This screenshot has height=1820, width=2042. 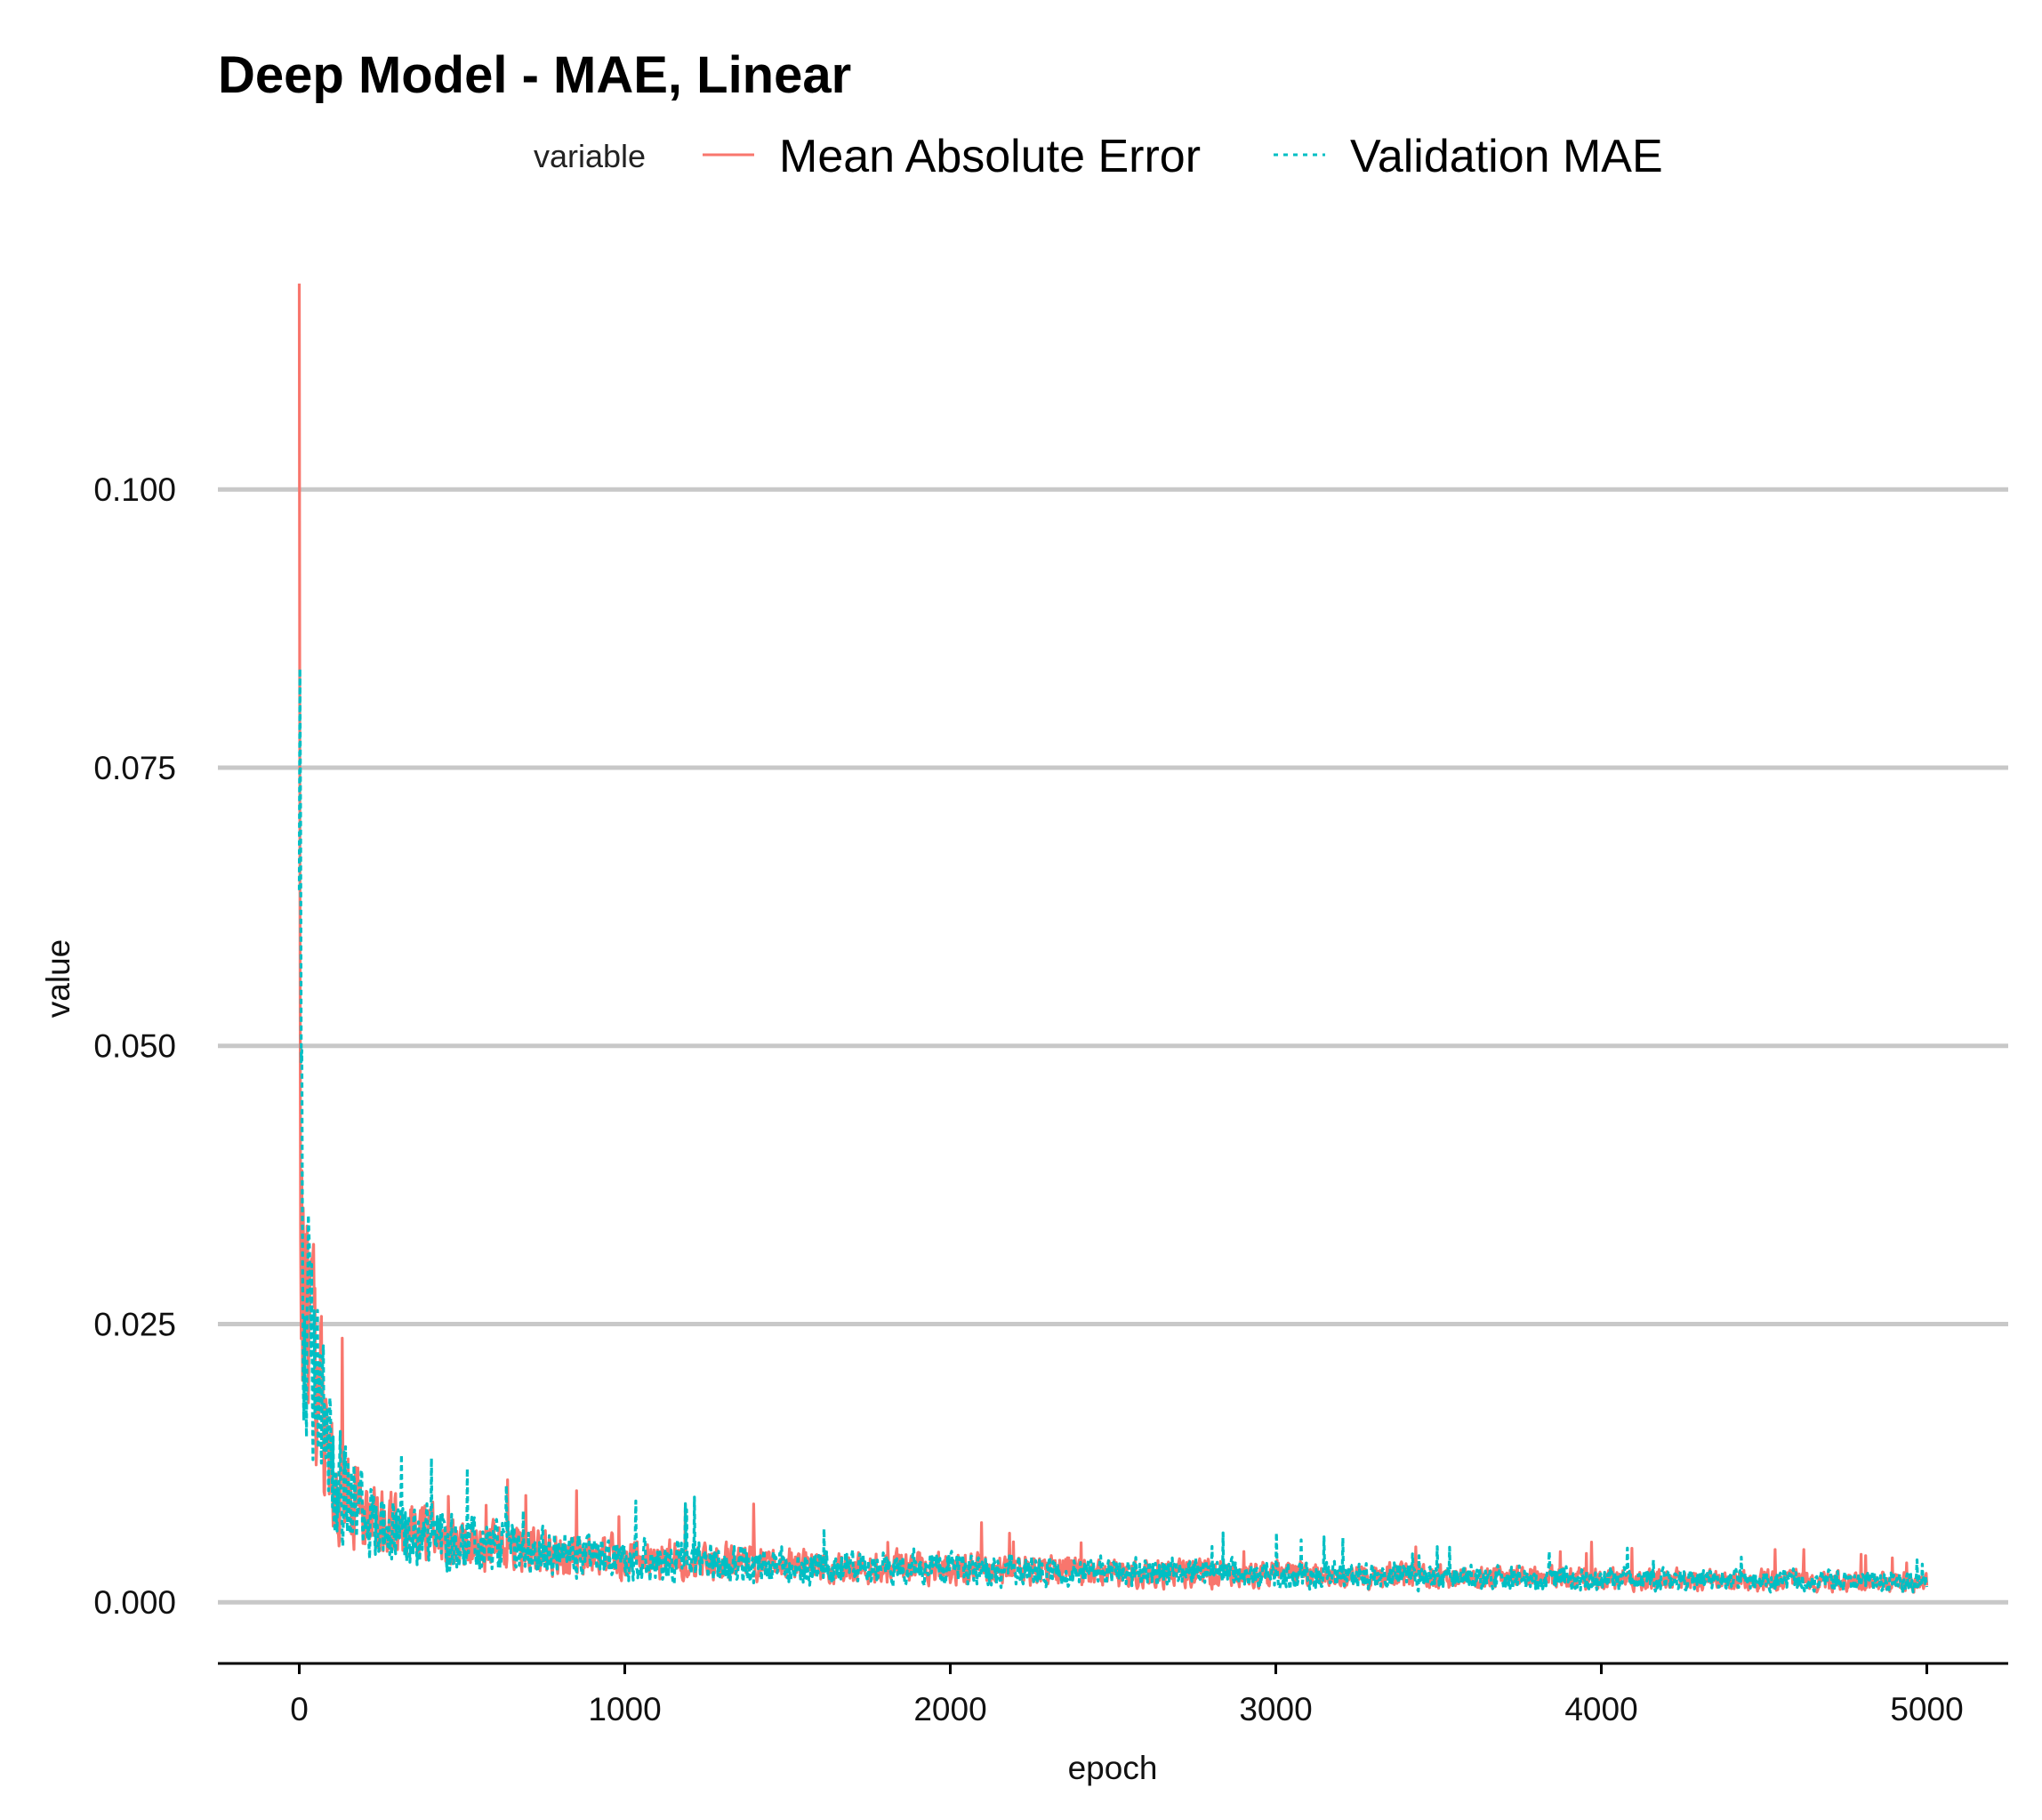 I want to click on legend-label-mae: Mean Absolute Error, so click(x=990, y=156).